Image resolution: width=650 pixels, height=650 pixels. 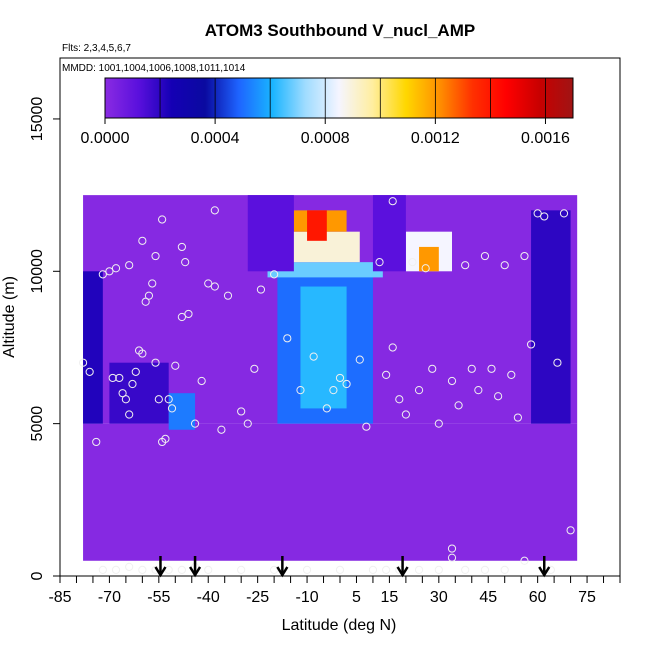 What do you see at coordinates (257, 597) in the screenshot?
I see `x-tick-label: -25` at bounding box center [257, 597].